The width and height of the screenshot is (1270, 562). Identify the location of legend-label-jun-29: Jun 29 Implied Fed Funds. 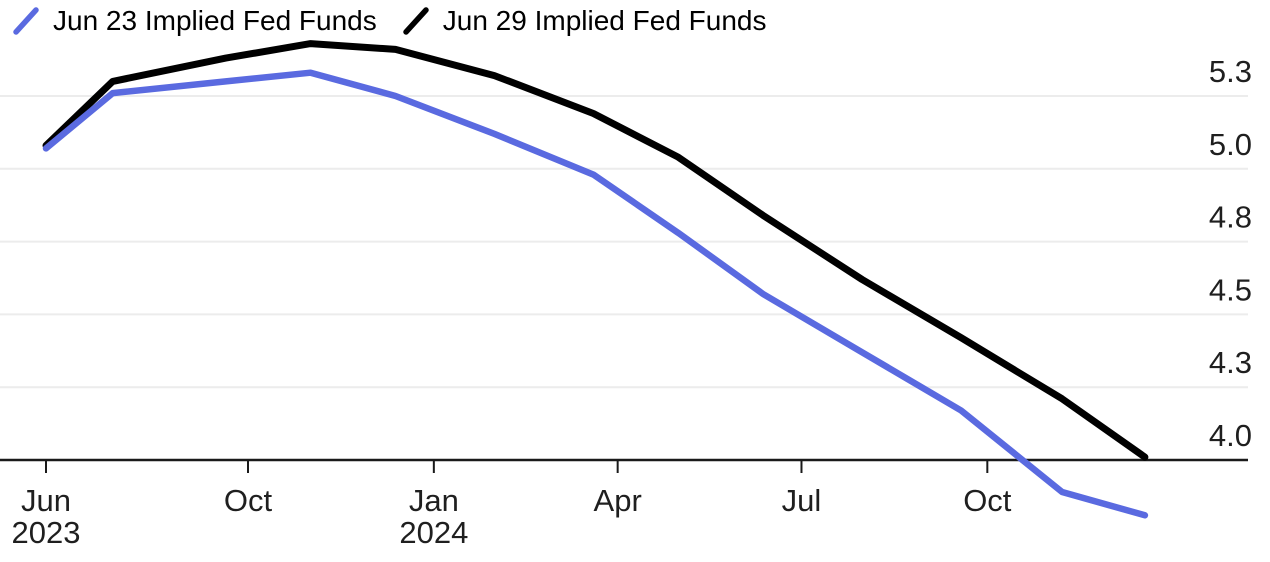
(604, 20).